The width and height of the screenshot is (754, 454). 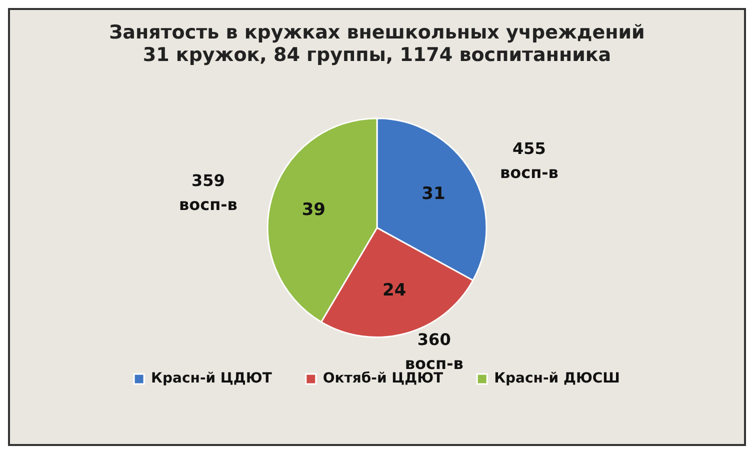 I want to click on text: 455 восп-в, so click(x=529, y=160).